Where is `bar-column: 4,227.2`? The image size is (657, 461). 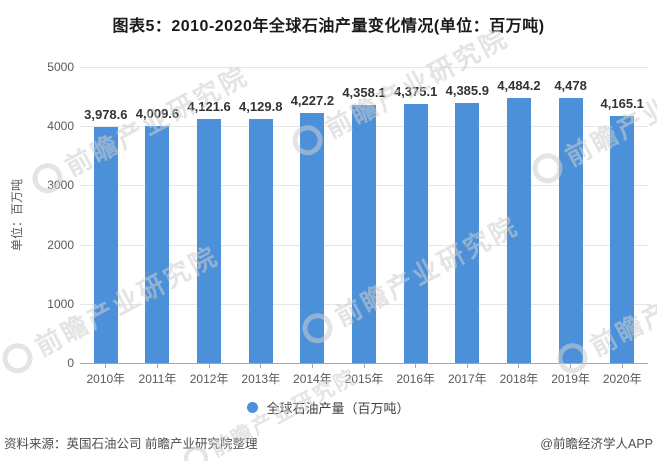 bar-column: 4,227.2 is located at coordinates (313, 215).